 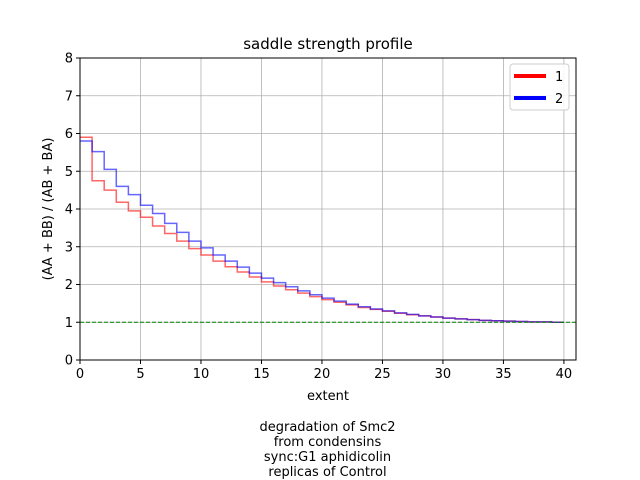 I want to click on x-tick-label: 10, so click(x=201, y=374).